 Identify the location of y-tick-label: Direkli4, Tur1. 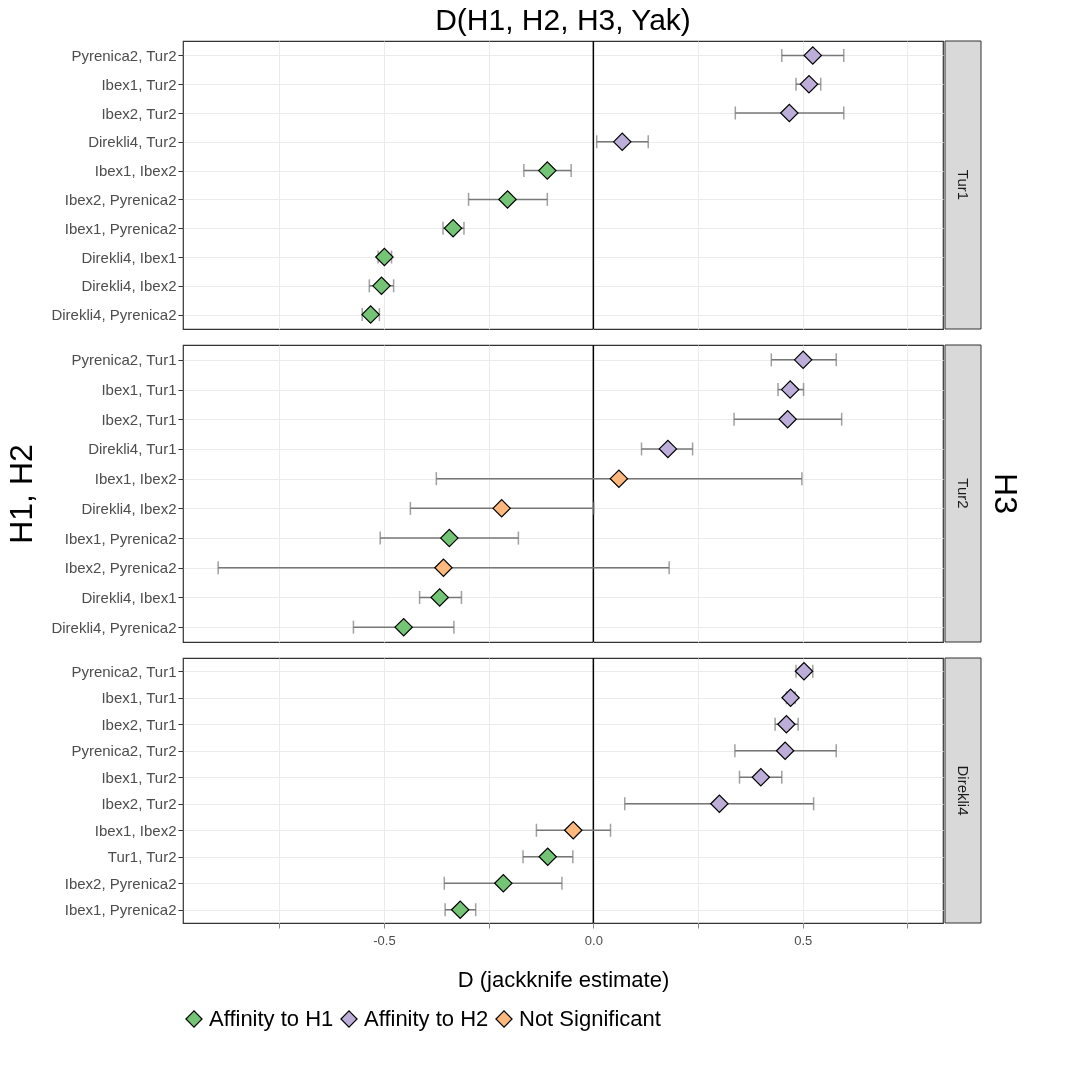
(132, 449).